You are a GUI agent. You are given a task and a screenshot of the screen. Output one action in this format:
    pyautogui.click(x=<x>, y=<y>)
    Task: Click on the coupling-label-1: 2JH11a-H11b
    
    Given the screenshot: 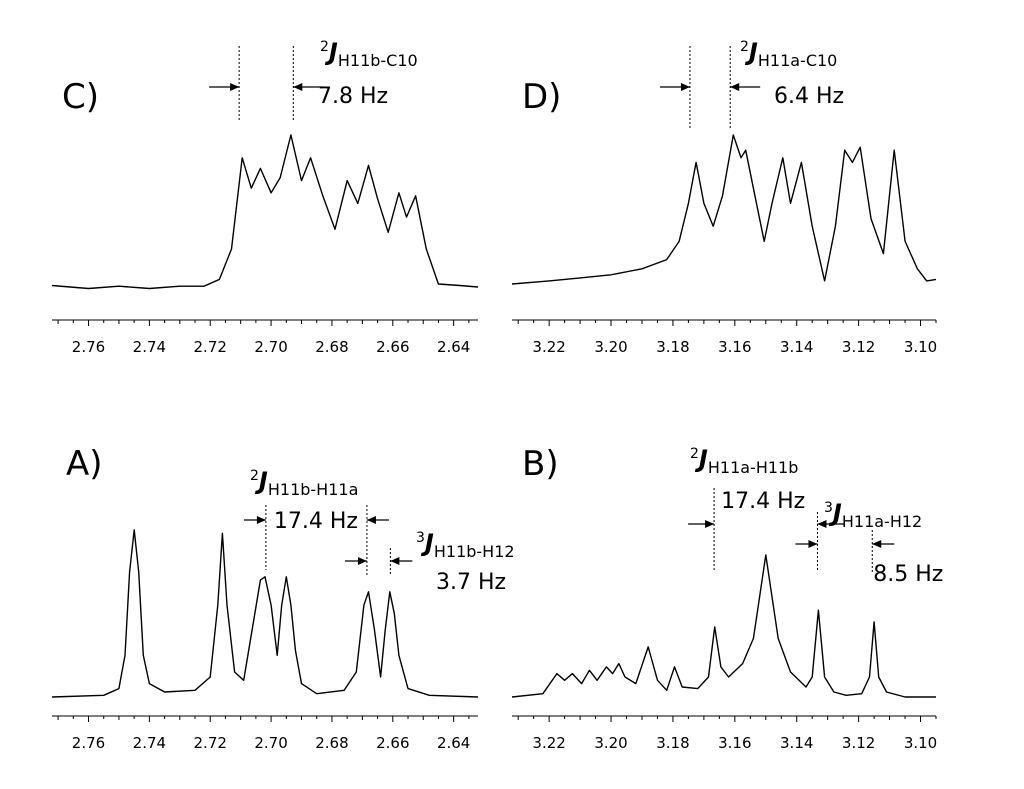 What is the action you would take?
    pyautogui.click(x=744, y=461)
    